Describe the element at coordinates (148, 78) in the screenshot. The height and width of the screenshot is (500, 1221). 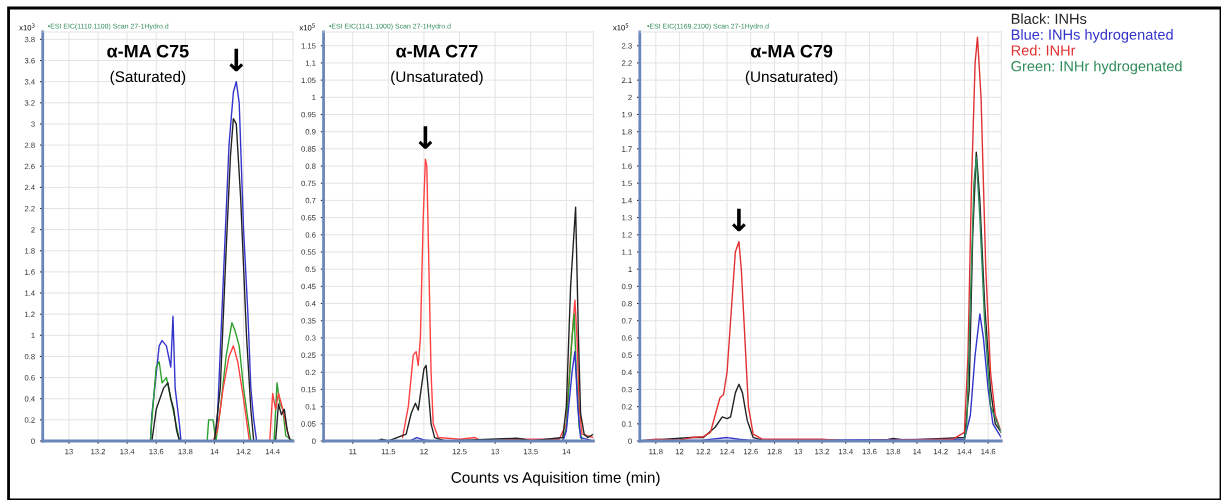
I see `text: (Saturated)` at that location.